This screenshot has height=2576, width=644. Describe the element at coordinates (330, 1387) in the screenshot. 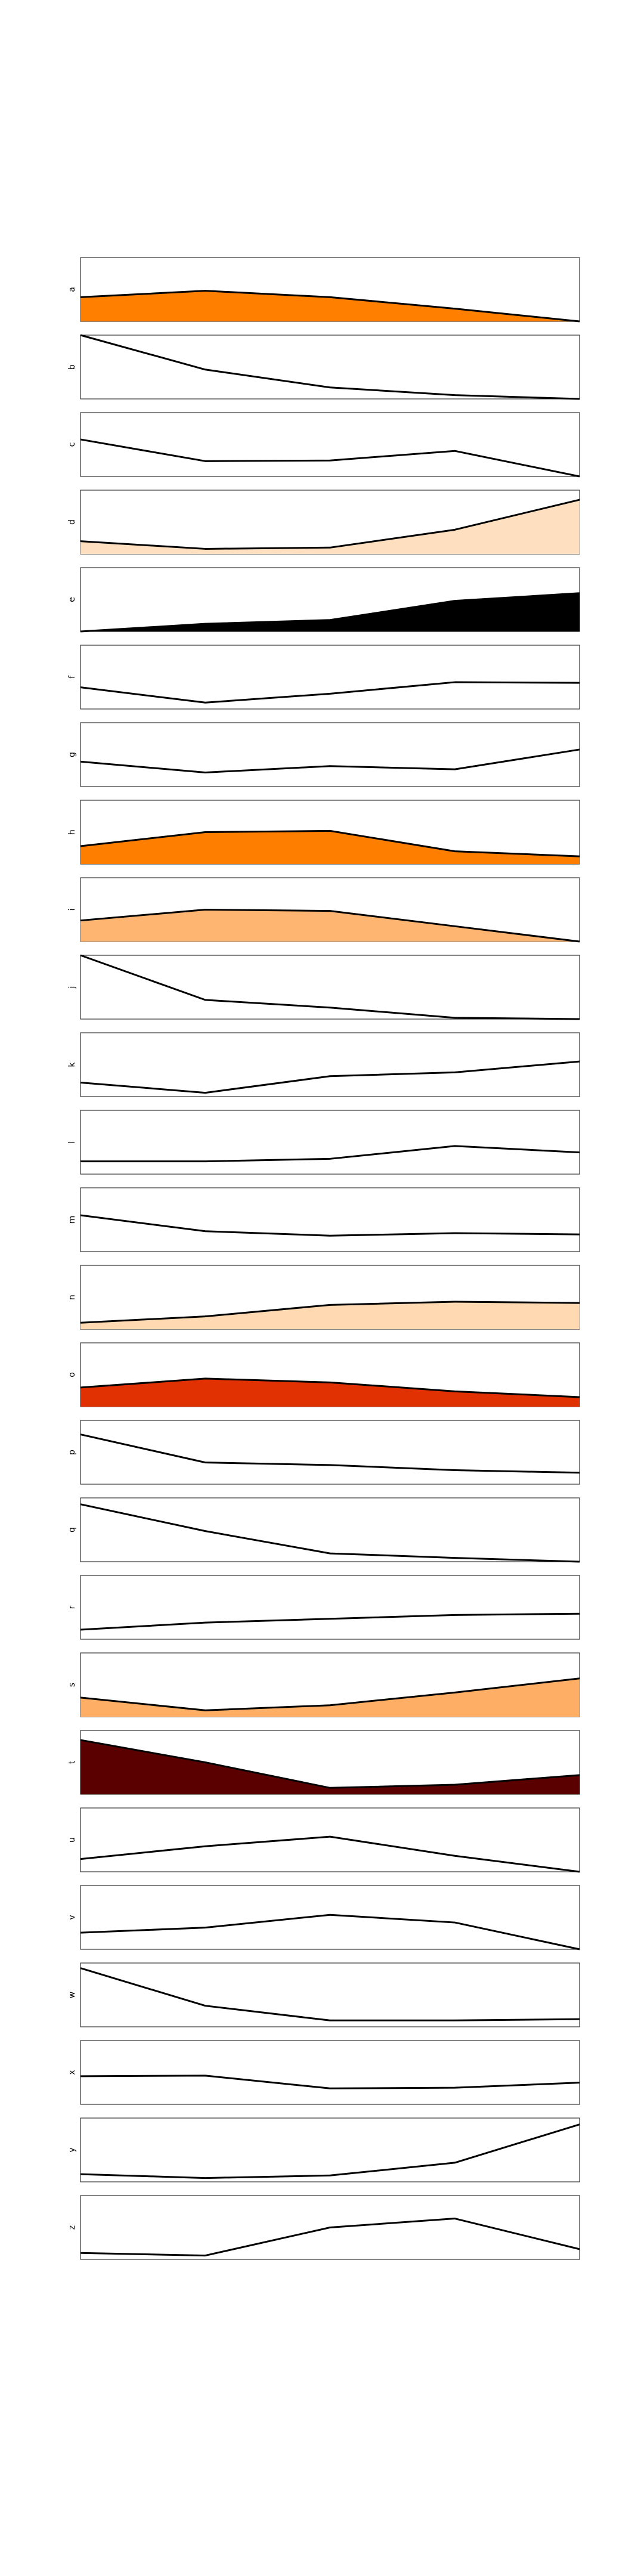

I see `series-line-o` at that location.